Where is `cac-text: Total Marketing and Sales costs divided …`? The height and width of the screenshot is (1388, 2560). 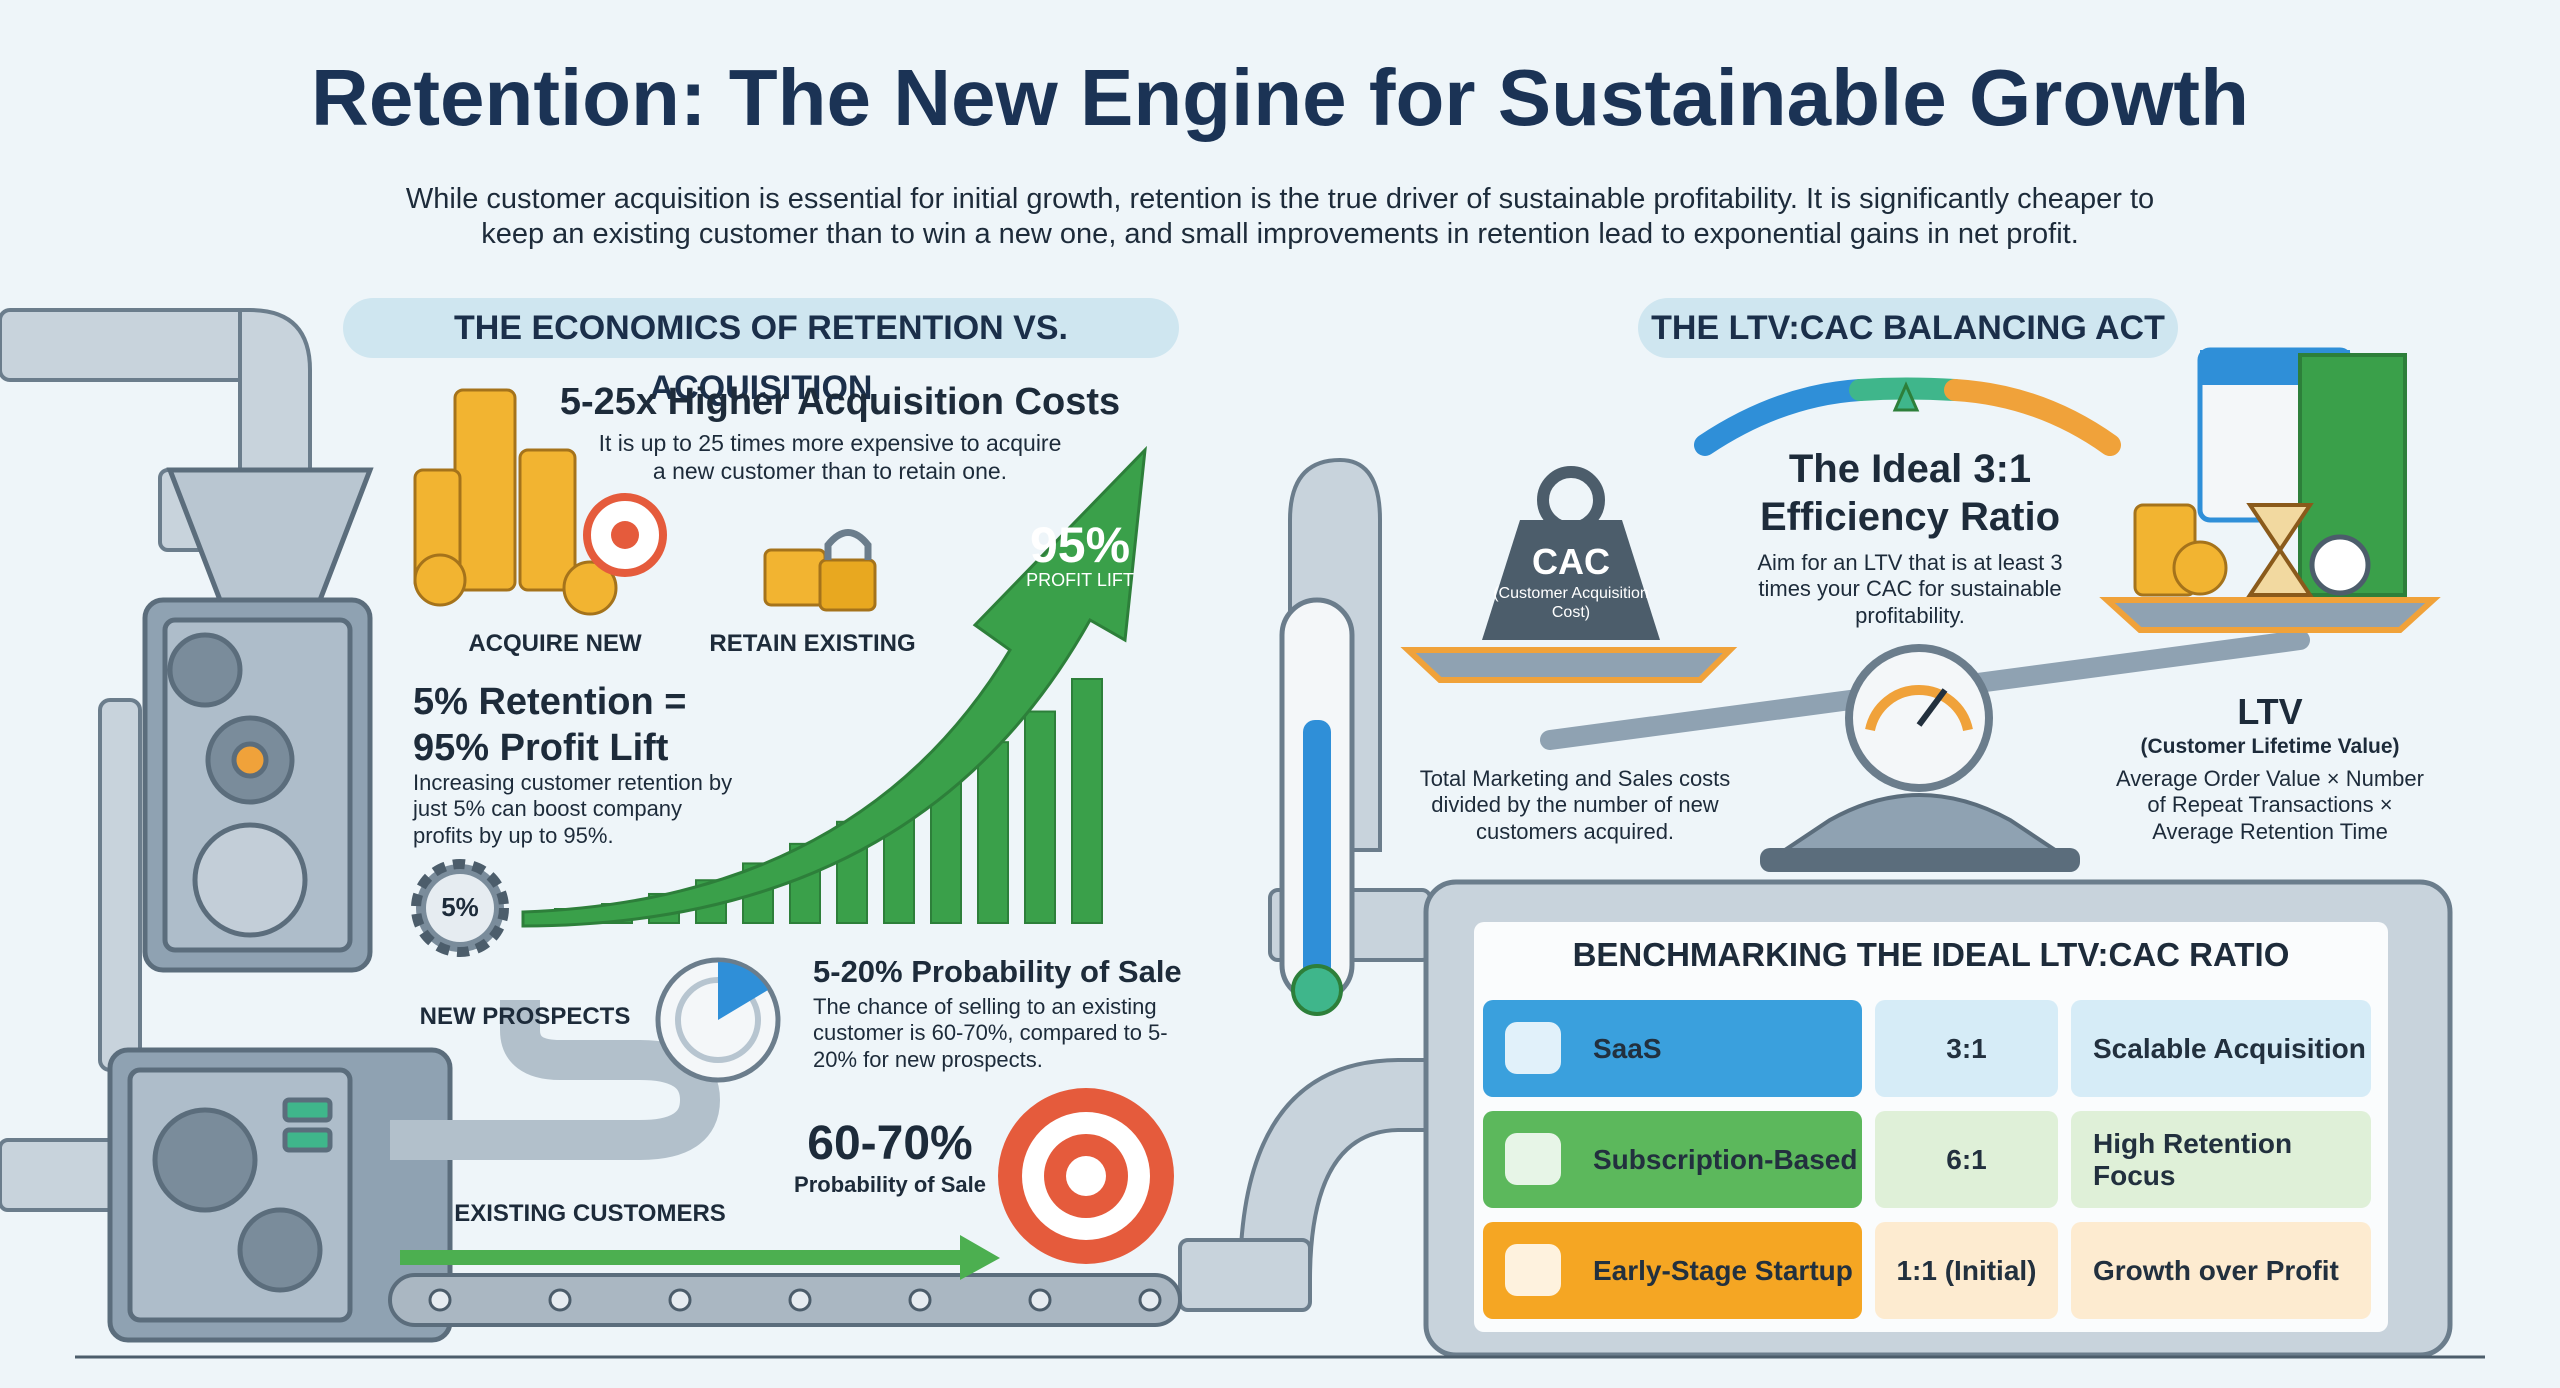 cac-text: Total Marketing and Sales costs divided … is located at coordinates (1575, 805).